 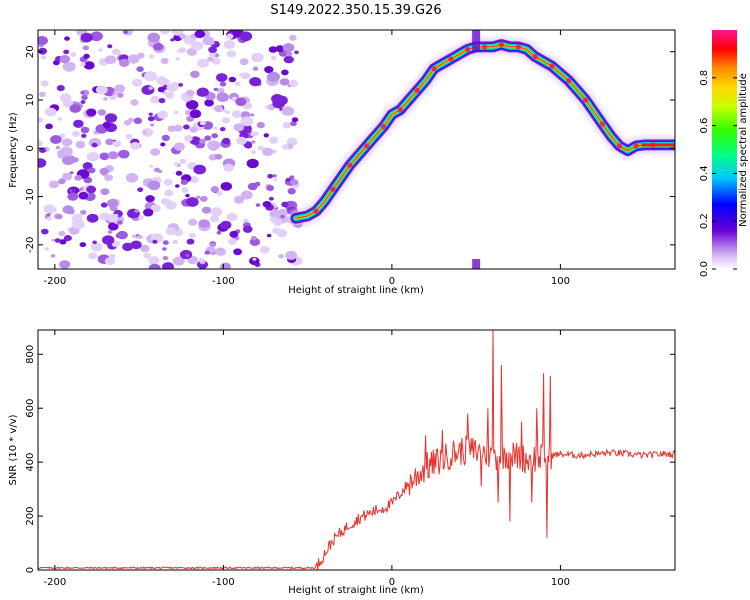 I want to click on spectrogram-y-axis-label: Frequency (Hz), so click(x=13, y=150).